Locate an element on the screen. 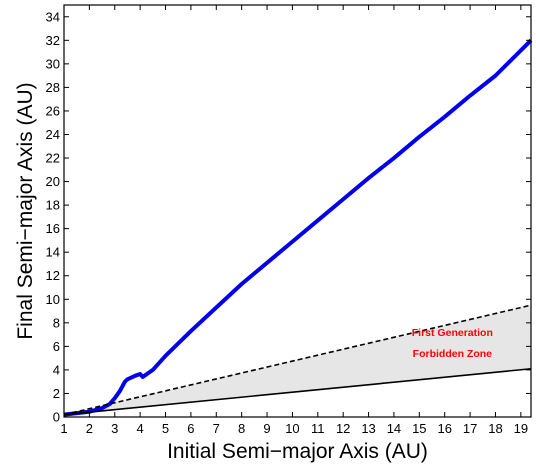  y-tick-label: 0 is located at coordinates (56, 417).